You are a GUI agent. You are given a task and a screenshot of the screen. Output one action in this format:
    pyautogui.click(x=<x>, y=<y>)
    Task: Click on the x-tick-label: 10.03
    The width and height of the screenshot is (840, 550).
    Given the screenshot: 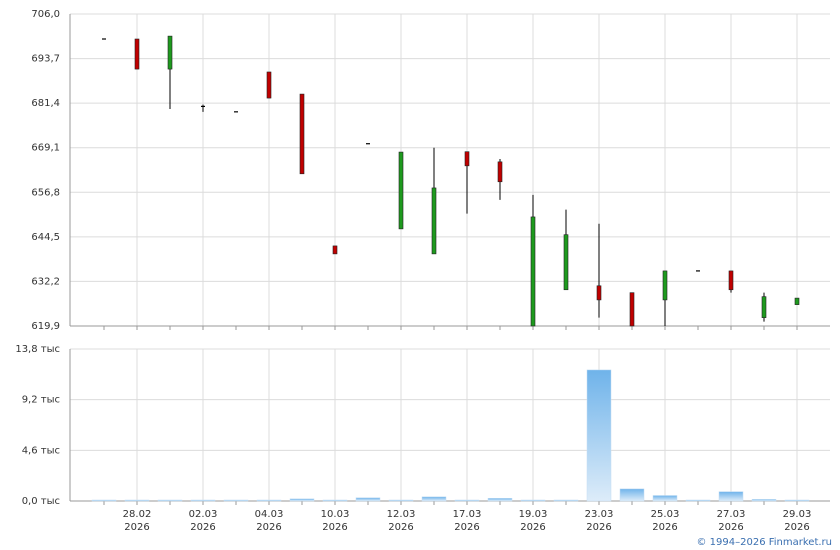 What is the action you would take?
    pyautogui.click(x=335, y=514)
    